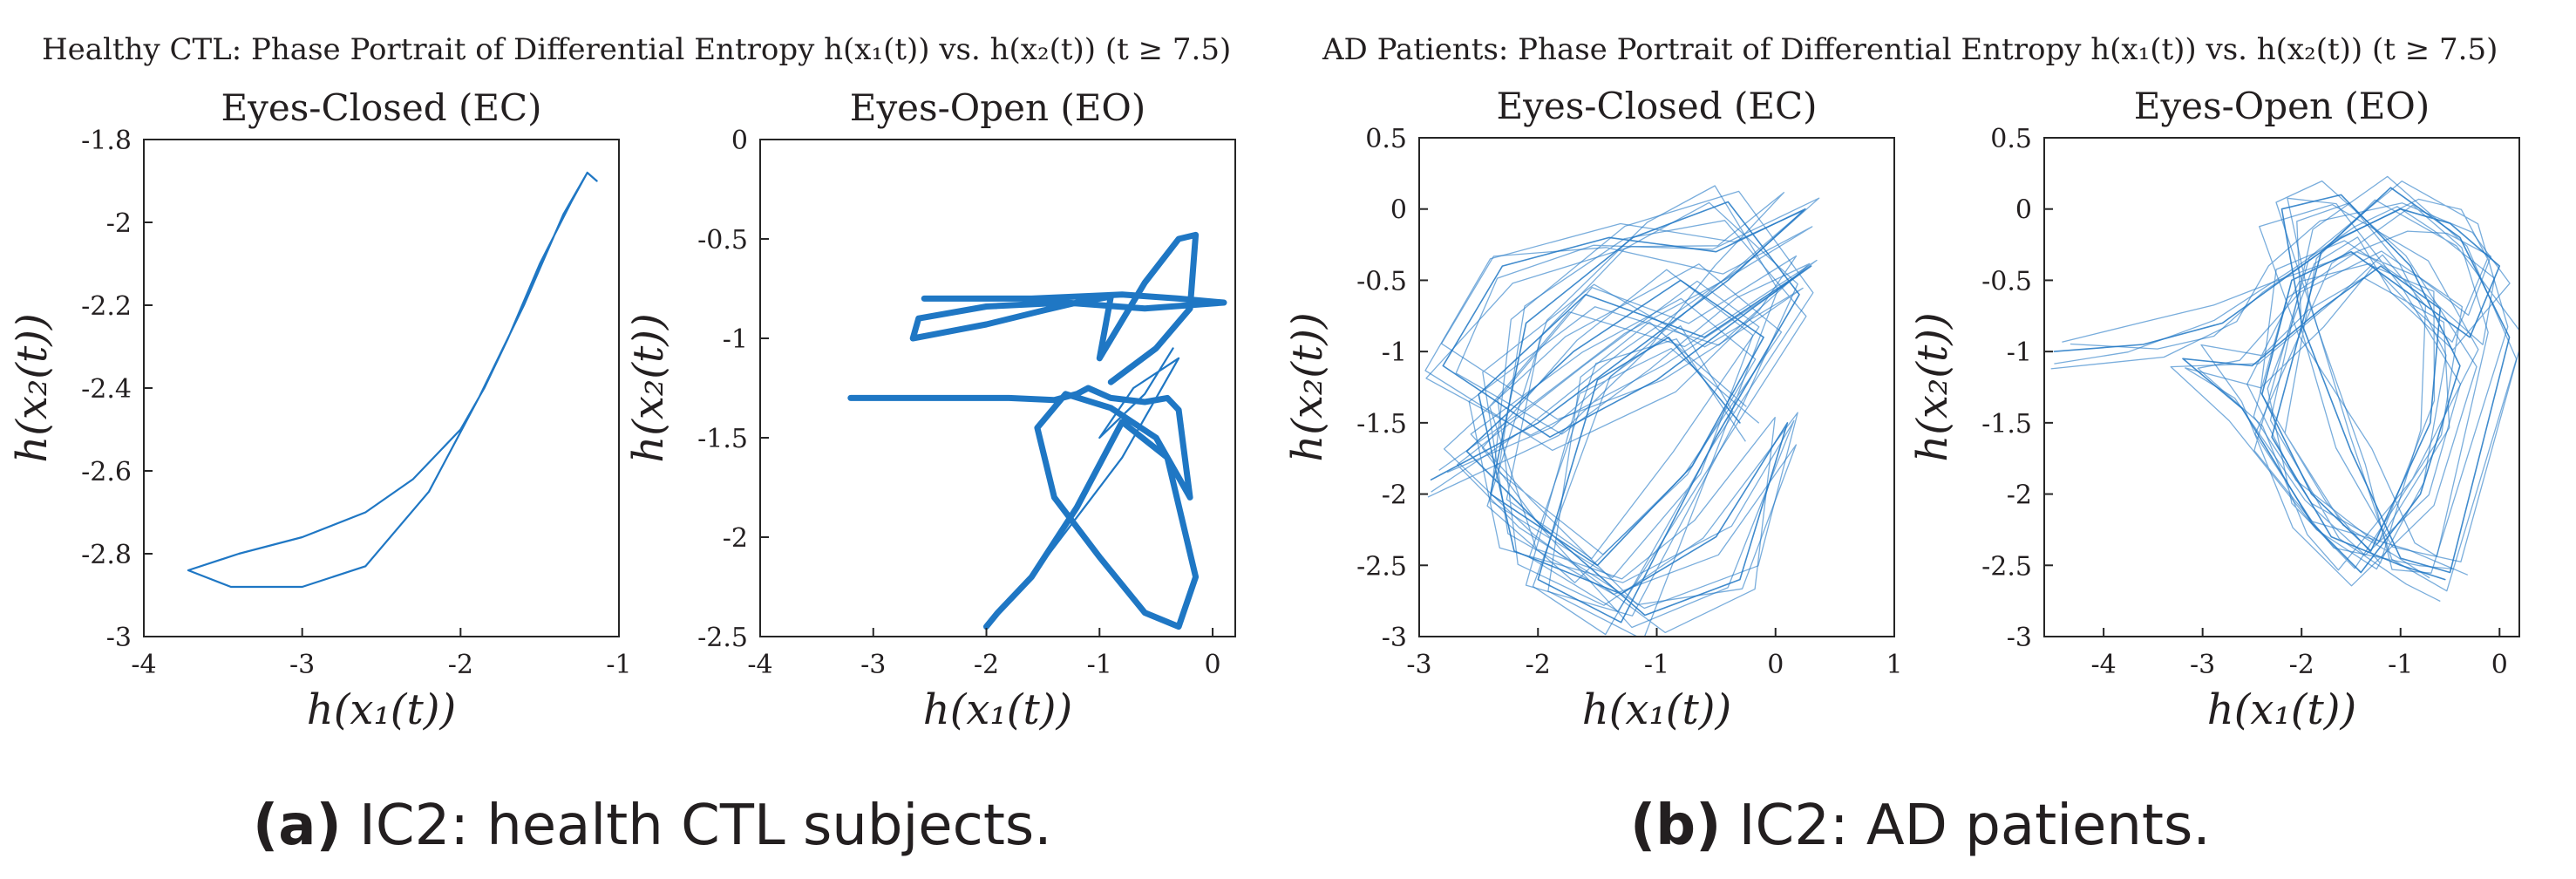 This screenshot has height=879, width=2576. What do you see at coordinates (1894, 665) in the screenshot?
I see `x-tick-label: 1` at bounding box center [1894, 665].